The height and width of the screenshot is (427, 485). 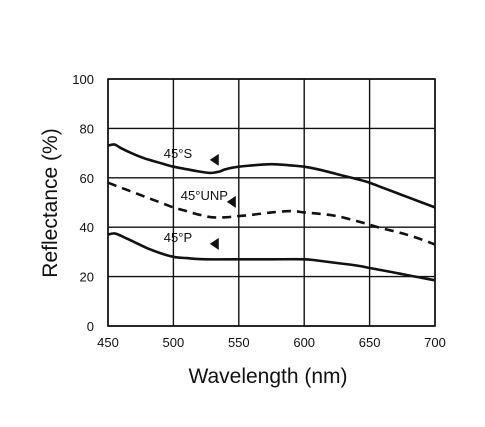 What do you see at coordinates (87, 178) in the screenshot?
I see `y-tick-label: 60` at bounding box center [87, 178].